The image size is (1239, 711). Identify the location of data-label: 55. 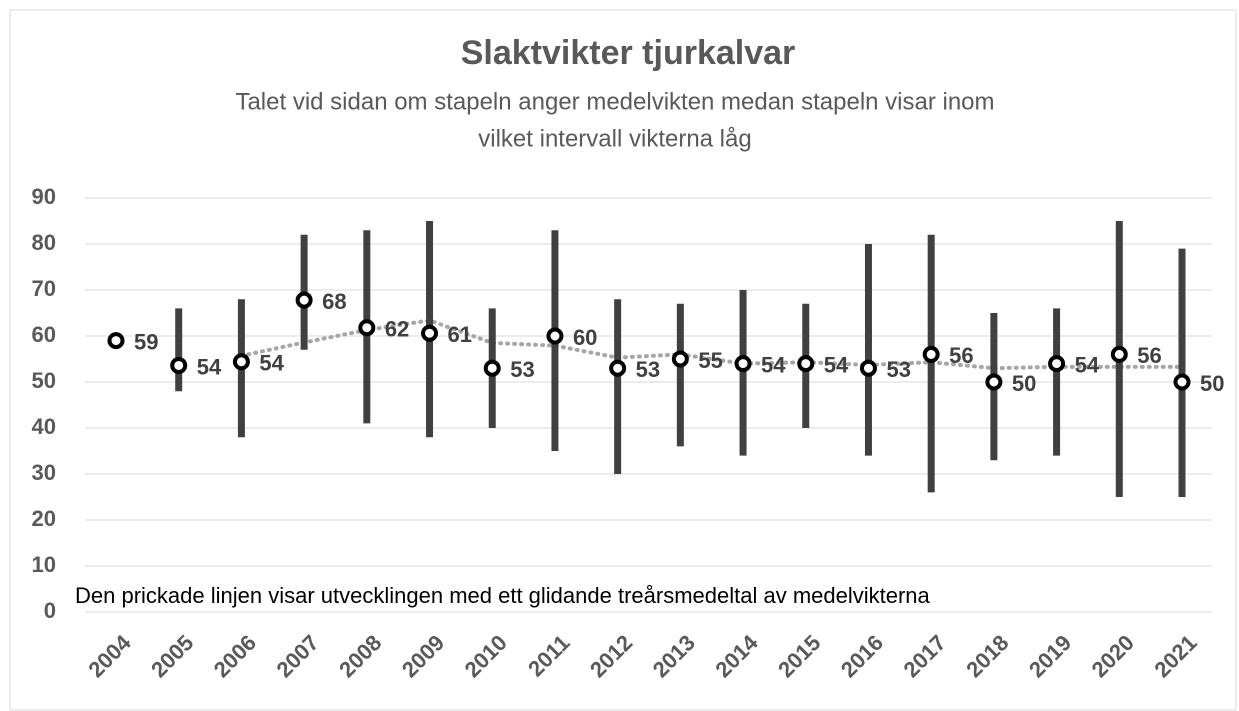
(710, 360).